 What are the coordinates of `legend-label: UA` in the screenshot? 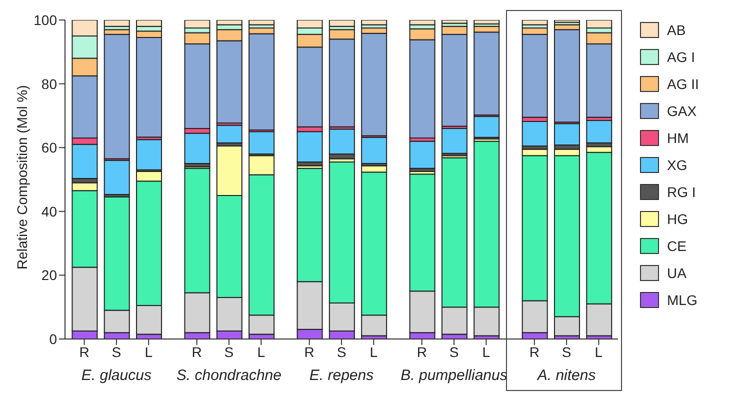 It's located at (676, 273).